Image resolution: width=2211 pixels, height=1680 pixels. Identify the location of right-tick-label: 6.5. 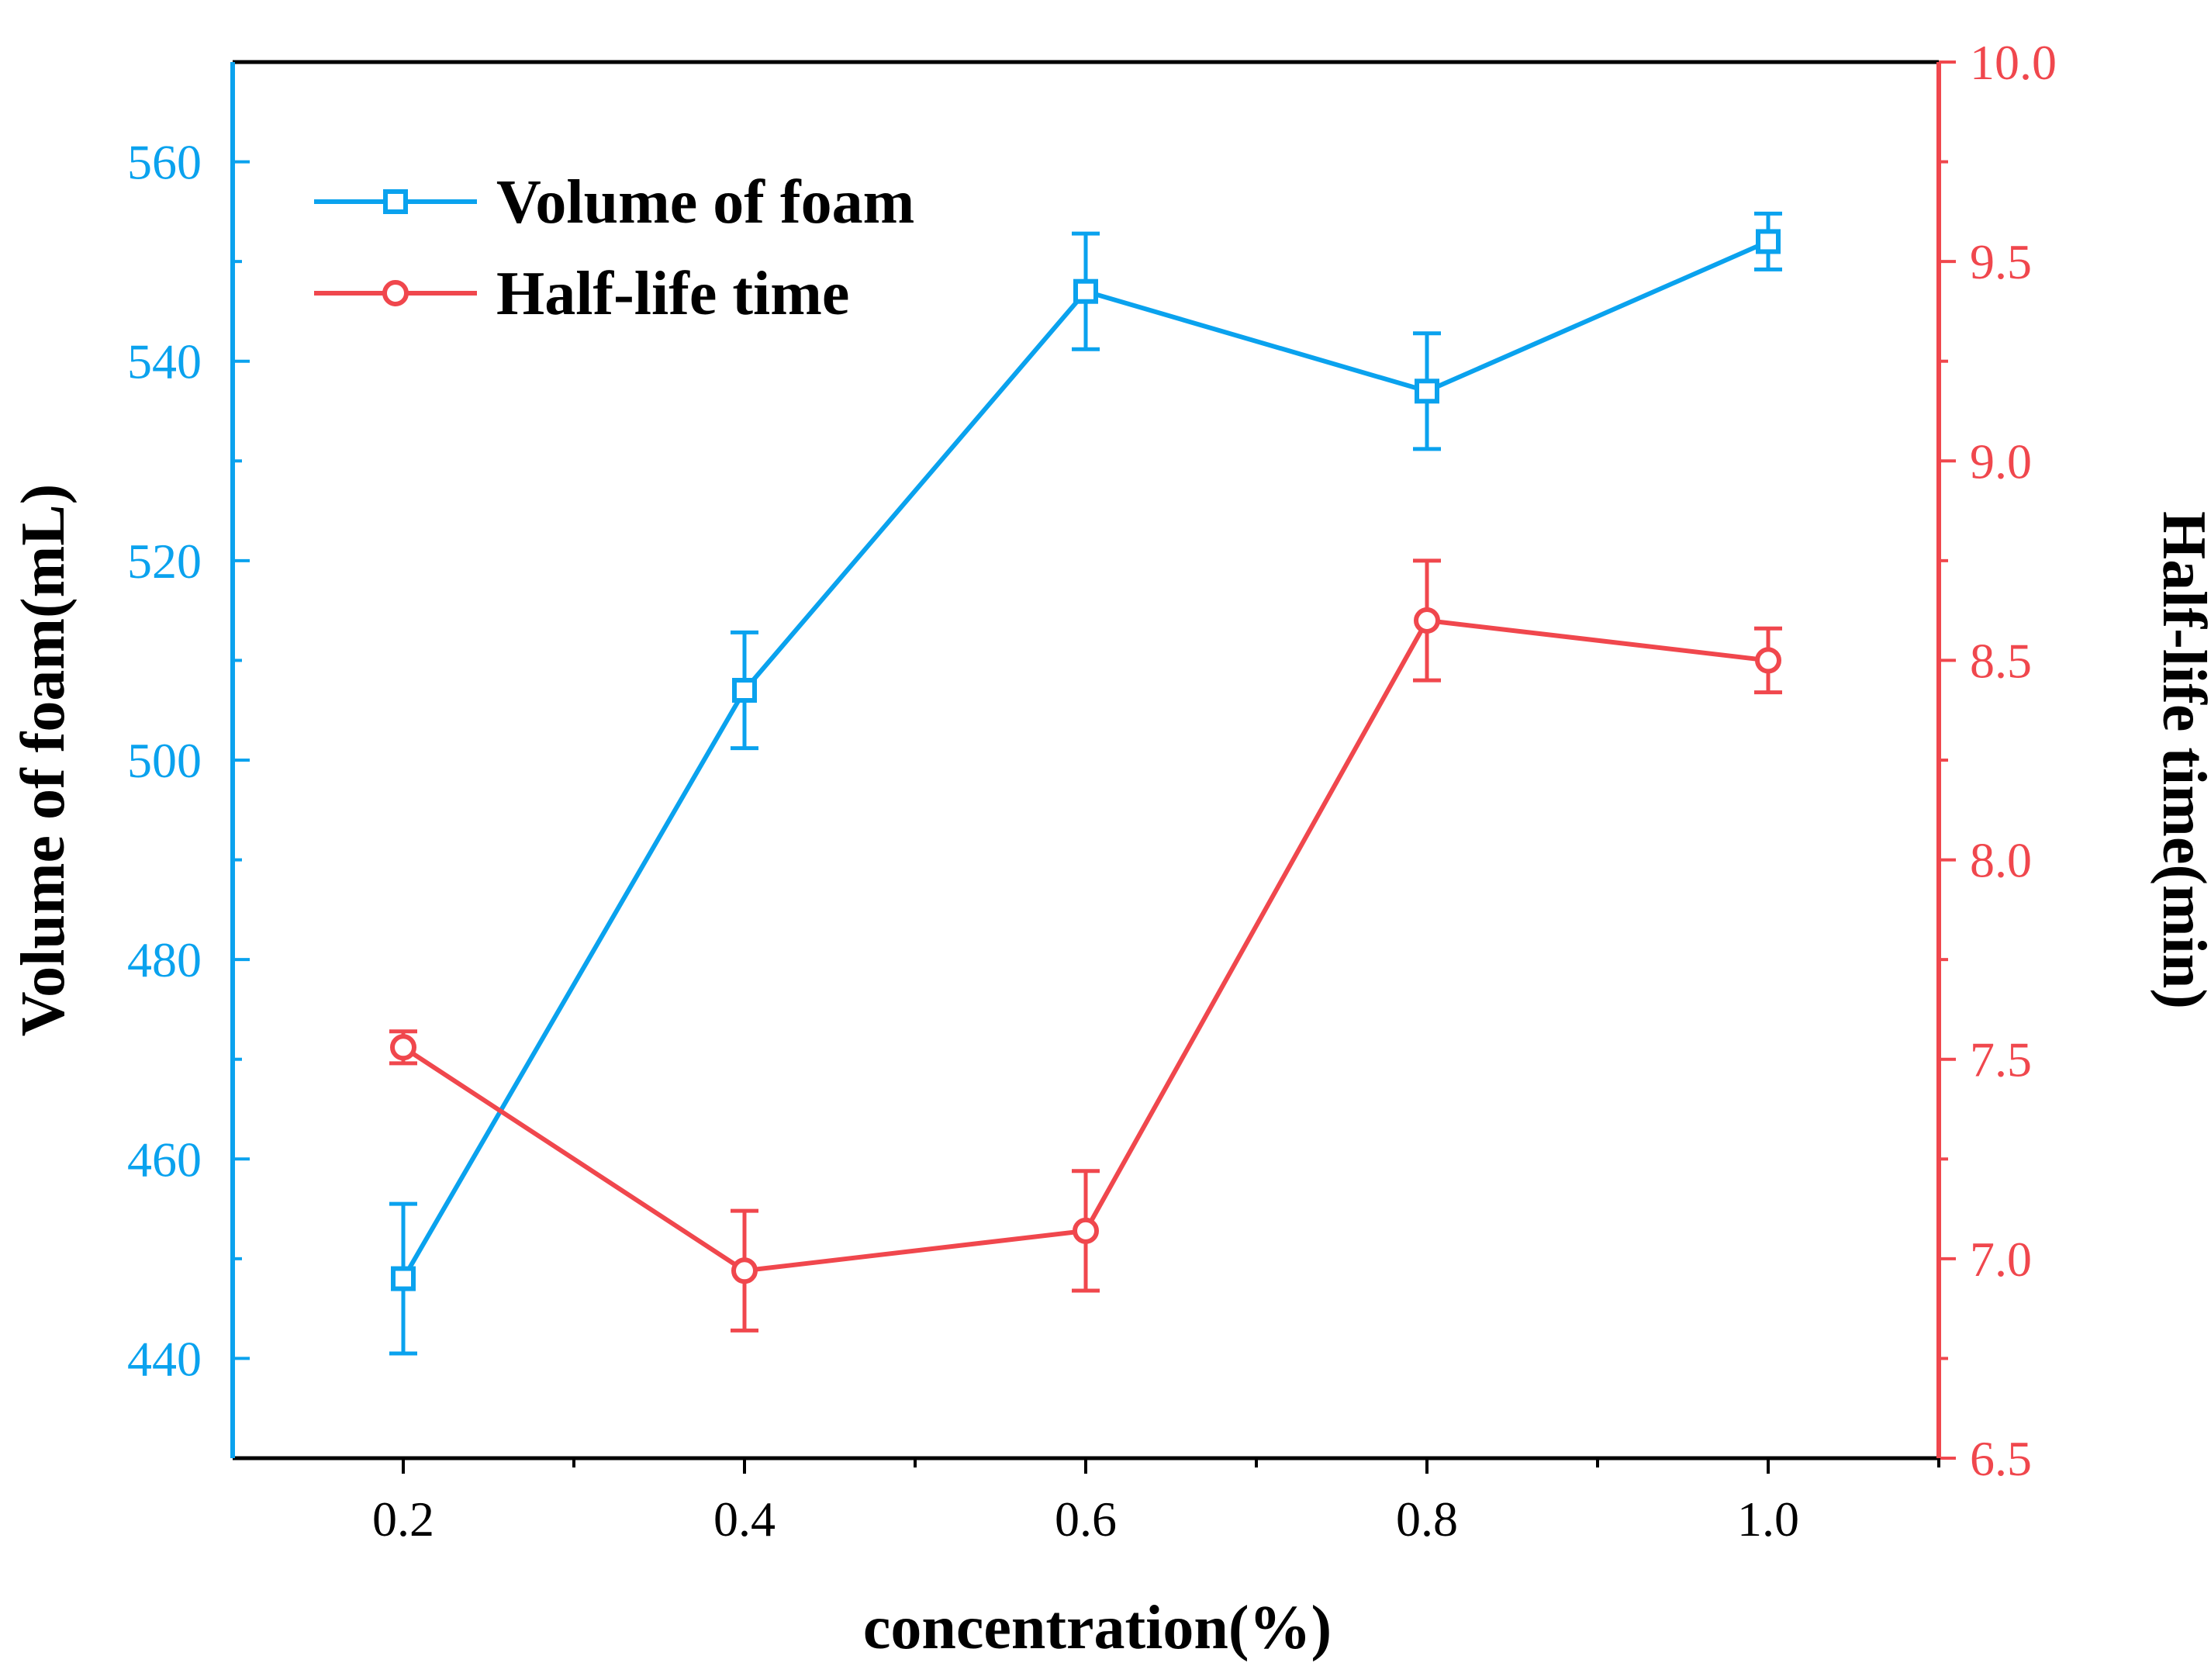
(2001, 1459).